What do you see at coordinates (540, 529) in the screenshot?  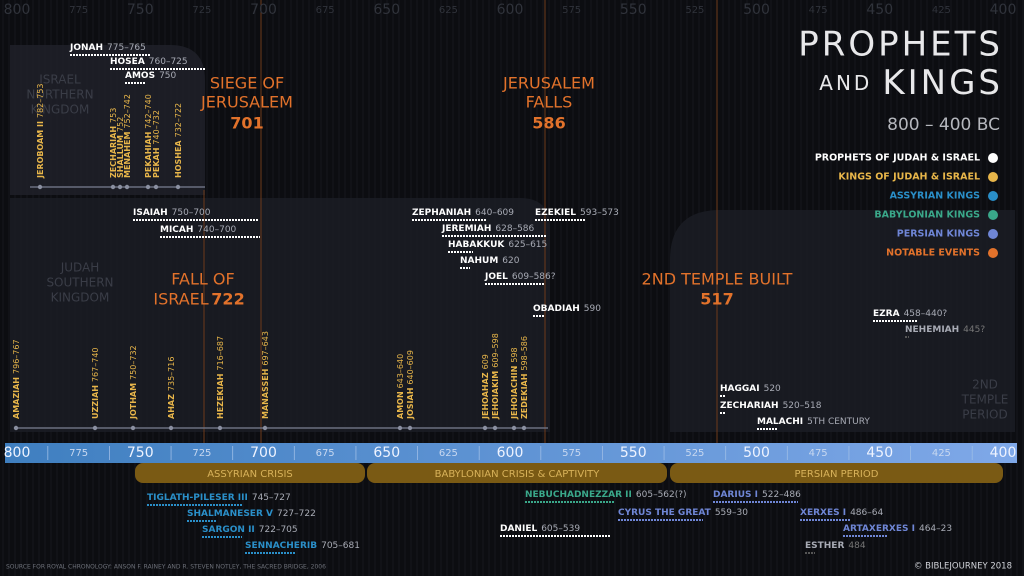 I see `item-label: DANIEL 605–539` at bounding box center [540, 529].